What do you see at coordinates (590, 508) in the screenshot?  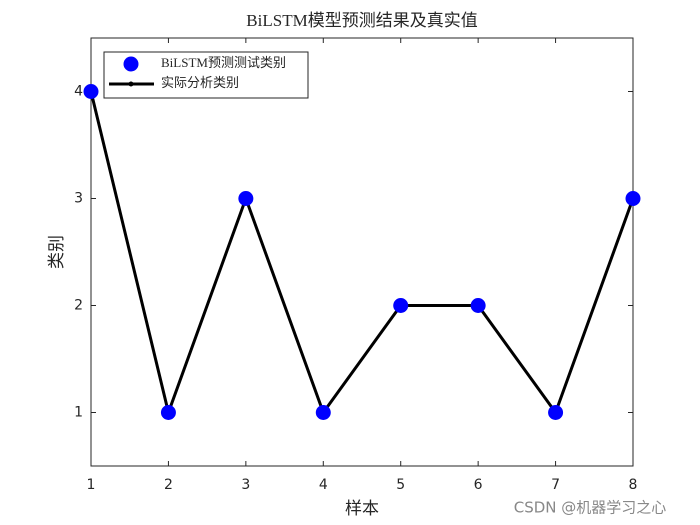 I see `watermark: CSDN @机器学习之心` at bounding box center [590, 508].